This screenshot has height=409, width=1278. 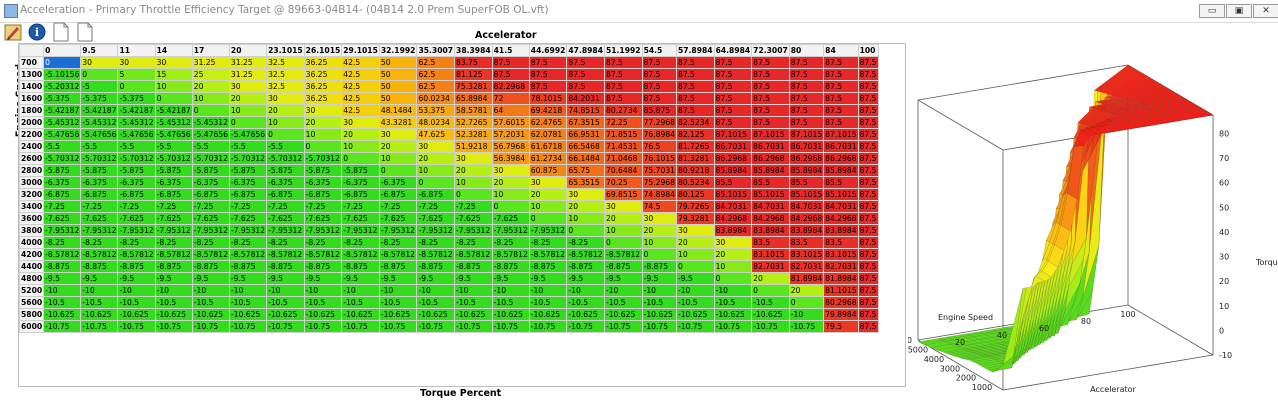 I want to click on table-cell: 83.1015, so click(x=770, y=254).